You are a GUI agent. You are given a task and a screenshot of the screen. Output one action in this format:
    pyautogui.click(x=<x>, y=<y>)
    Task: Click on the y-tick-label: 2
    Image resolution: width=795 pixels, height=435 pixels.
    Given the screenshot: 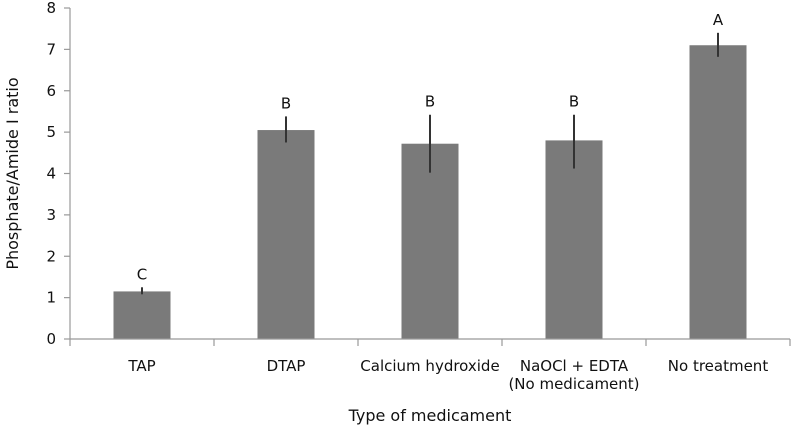 What is the action you would take?
    pyautogui.click(x=51, y=256)
    